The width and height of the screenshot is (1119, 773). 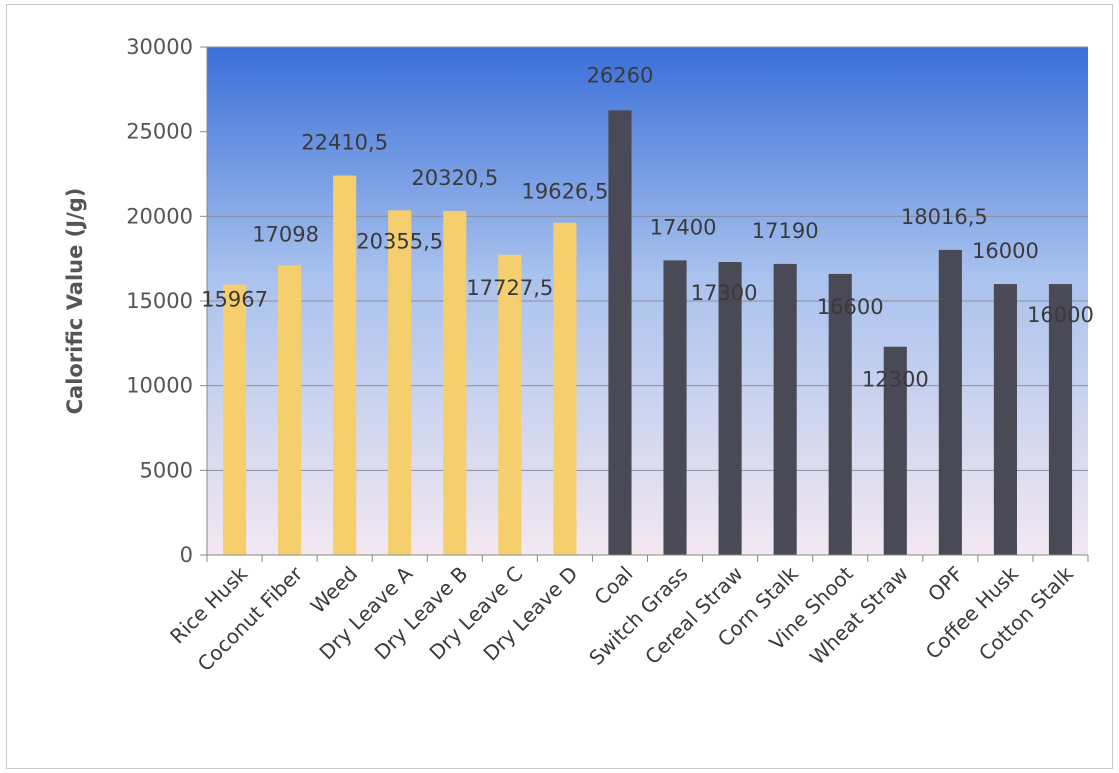 I want to click on y-tick-label: 15000, so click(x=159, y=301).